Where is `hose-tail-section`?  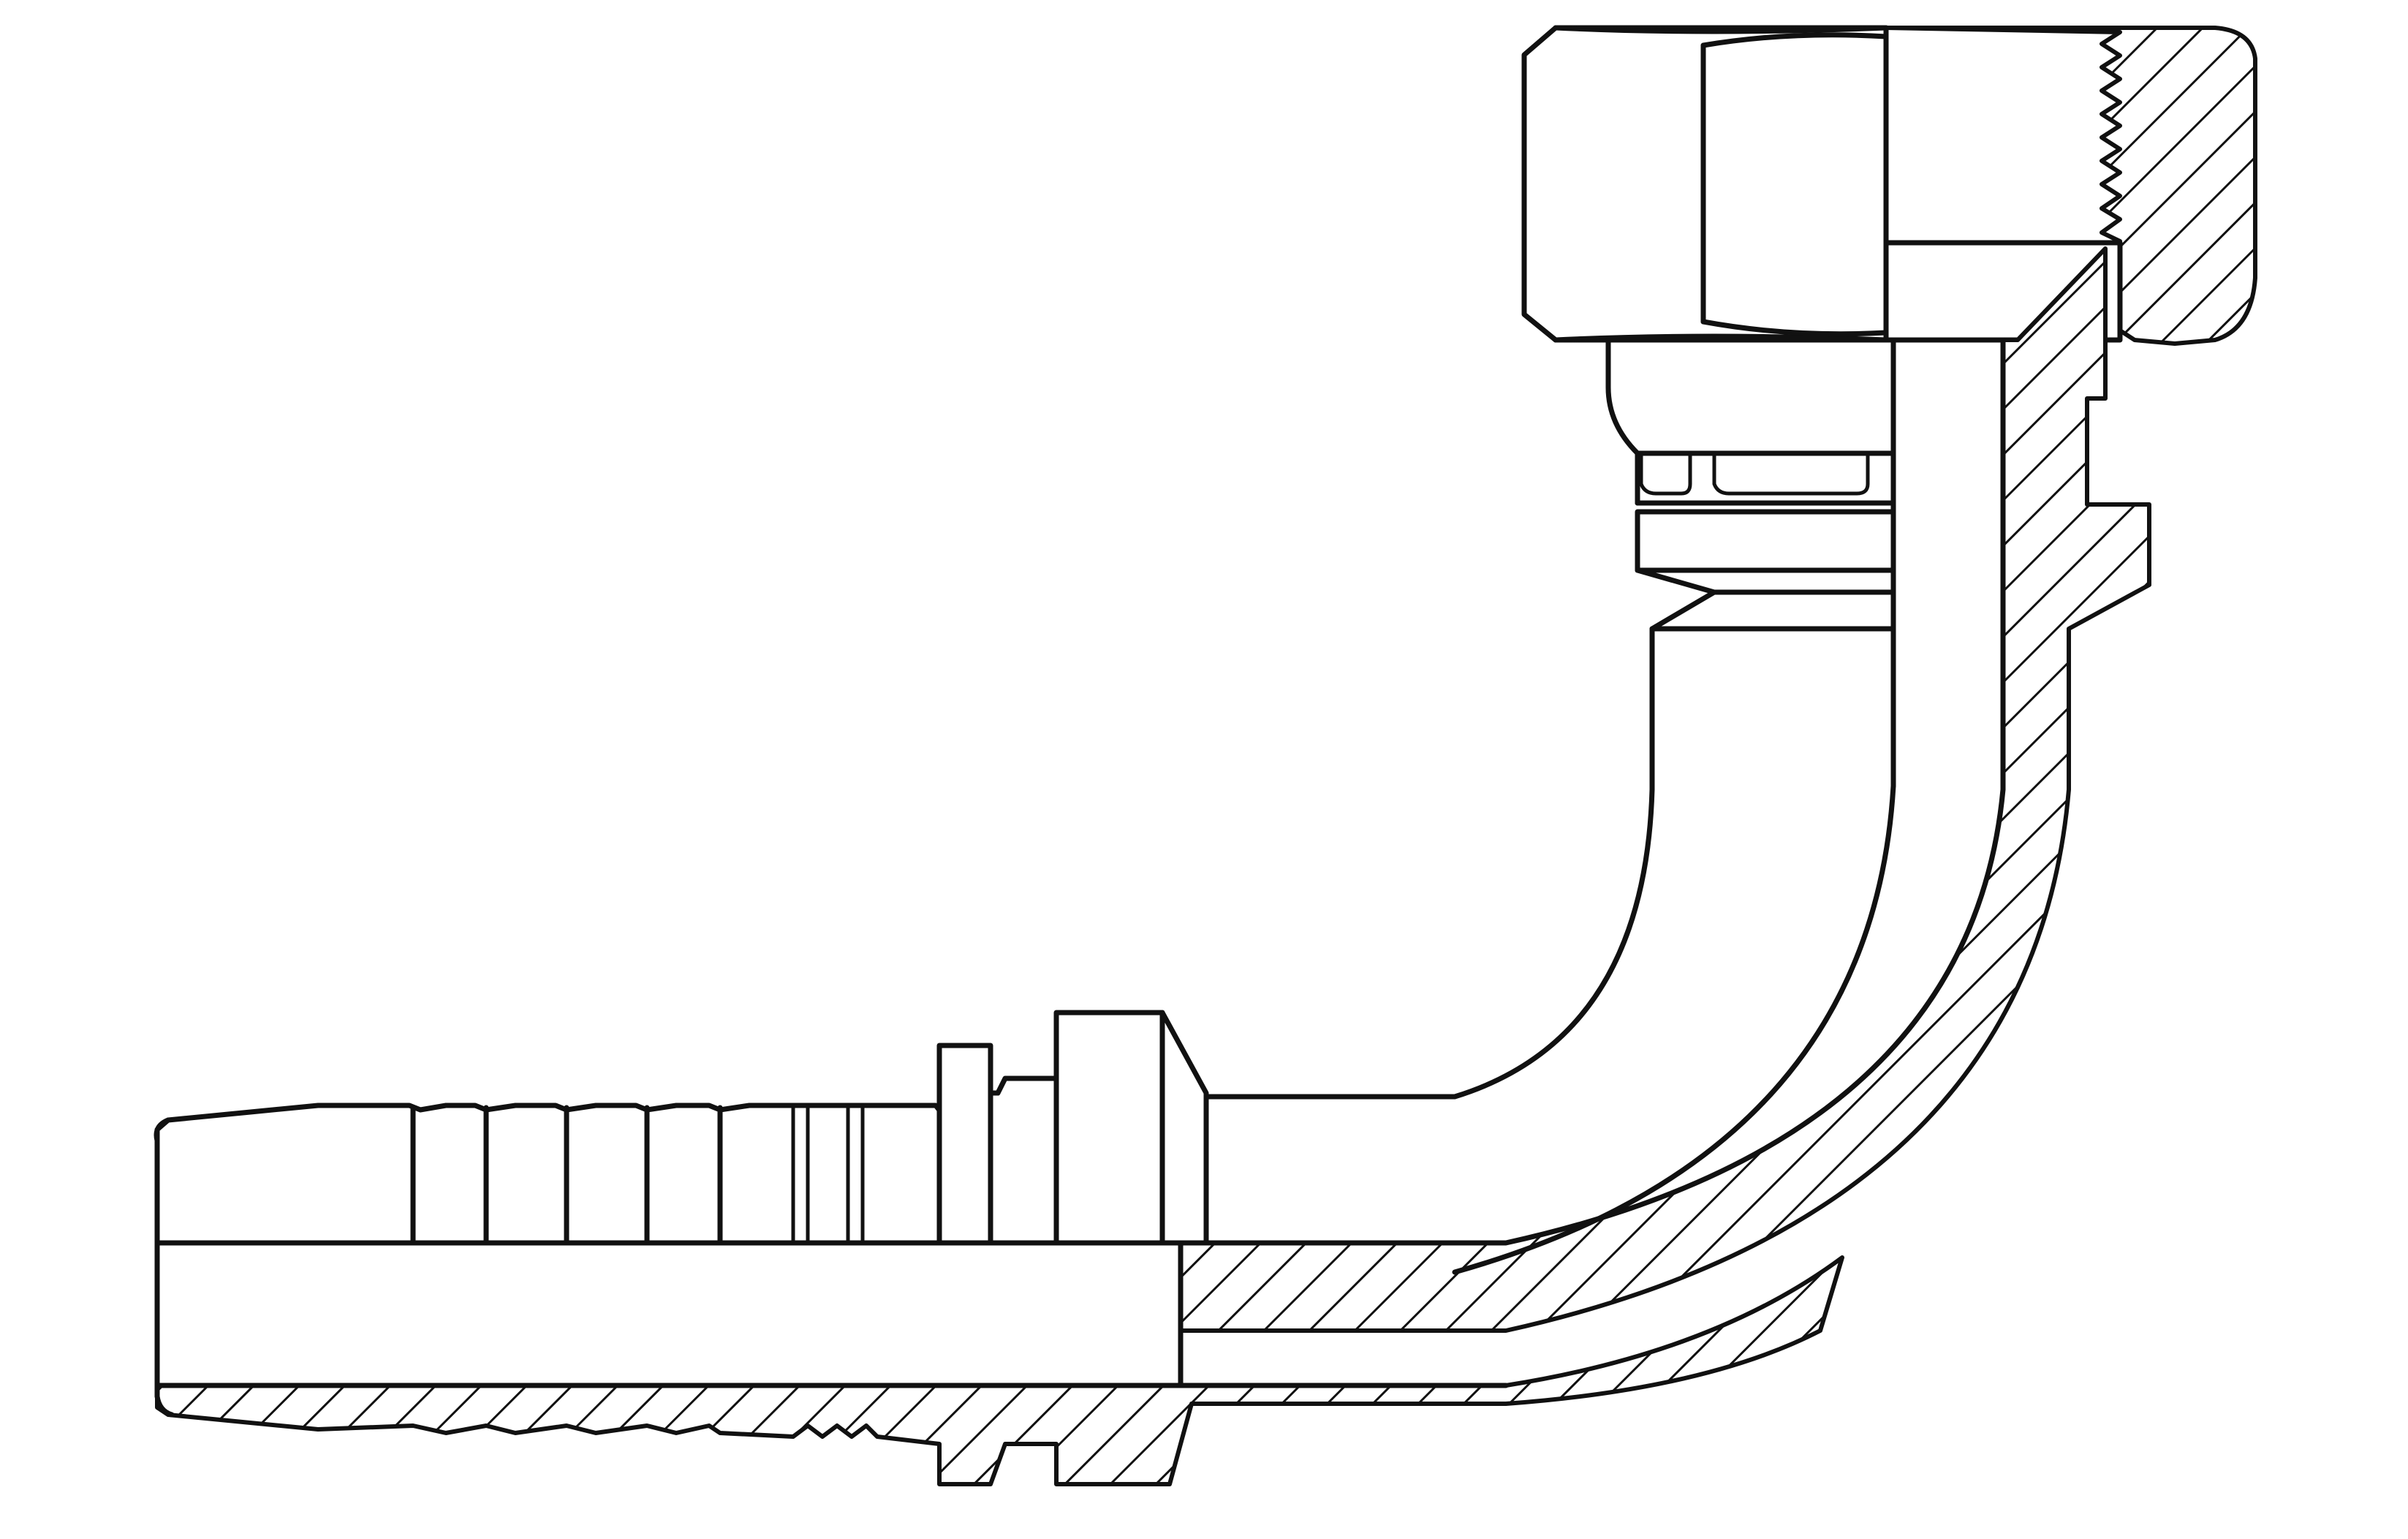
hose-tail-section is located at coordinates (999, 1371).